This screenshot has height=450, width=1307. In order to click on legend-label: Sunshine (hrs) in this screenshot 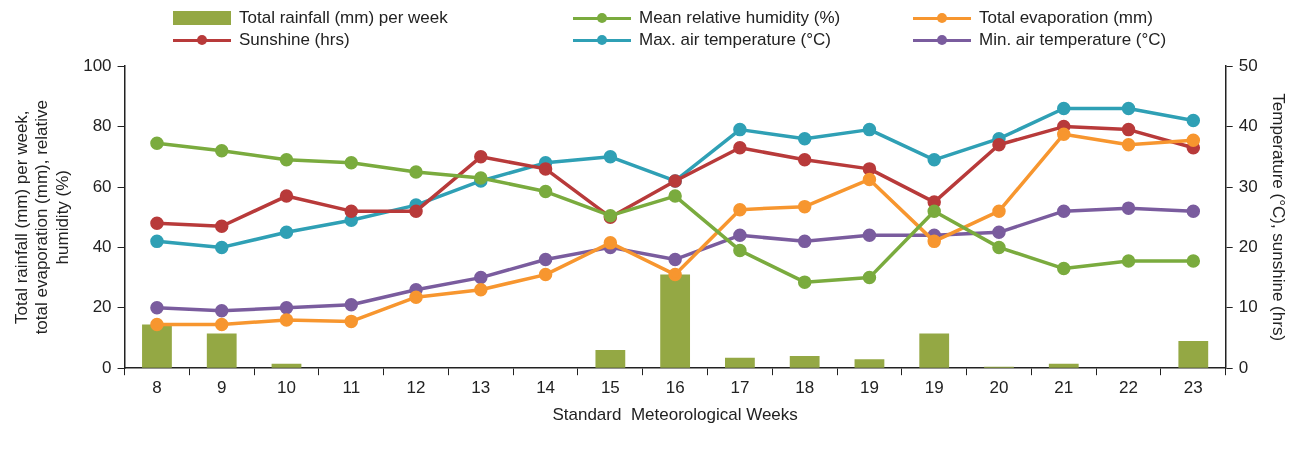, I will do `click(294, 40)`.